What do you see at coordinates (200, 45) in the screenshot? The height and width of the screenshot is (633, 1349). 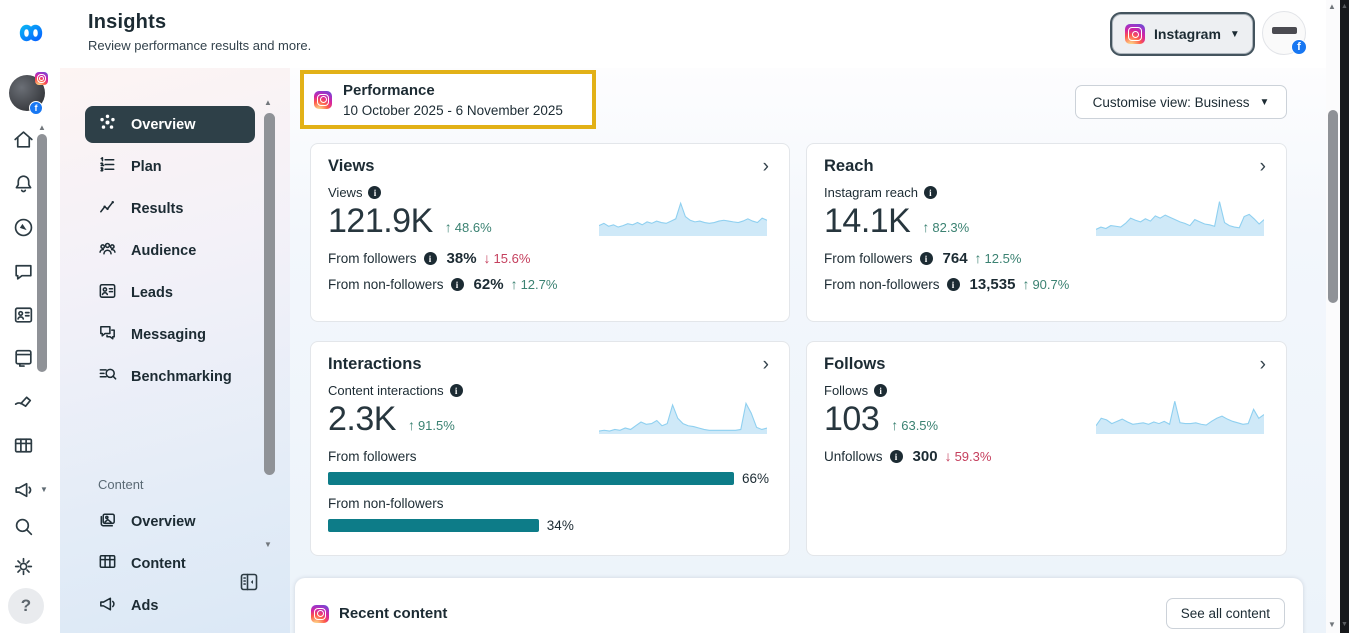 I see `page-subtitle: Review performance results and more.` at bounding box center [200, 45].